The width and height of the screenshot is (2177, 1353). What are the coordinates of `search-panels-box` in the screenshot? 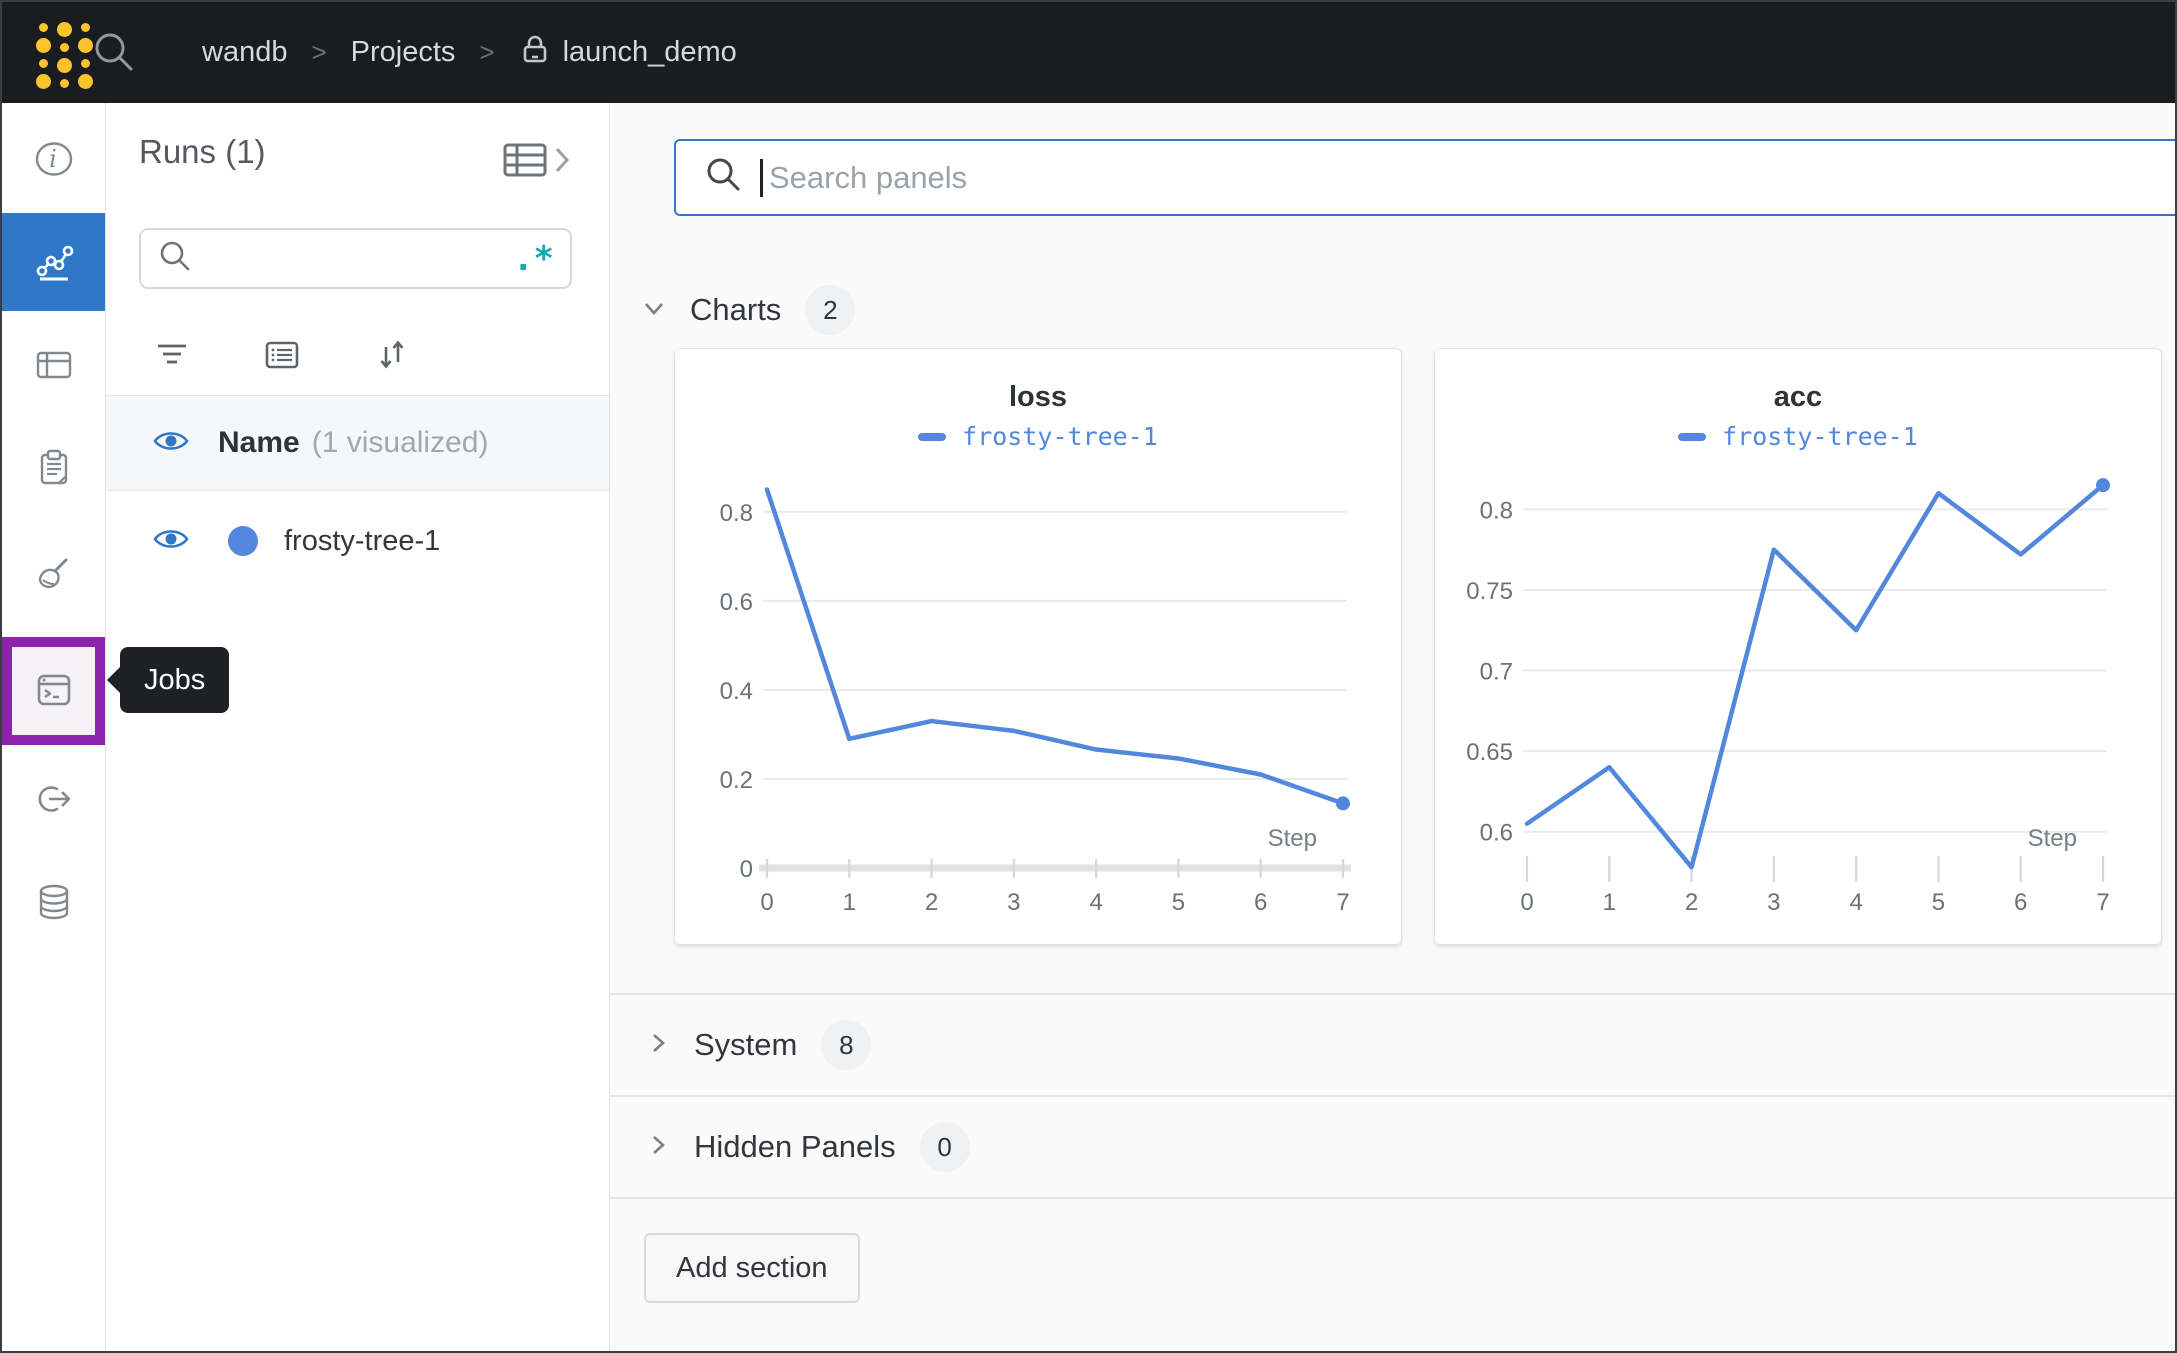 It's located at (1424, 177).